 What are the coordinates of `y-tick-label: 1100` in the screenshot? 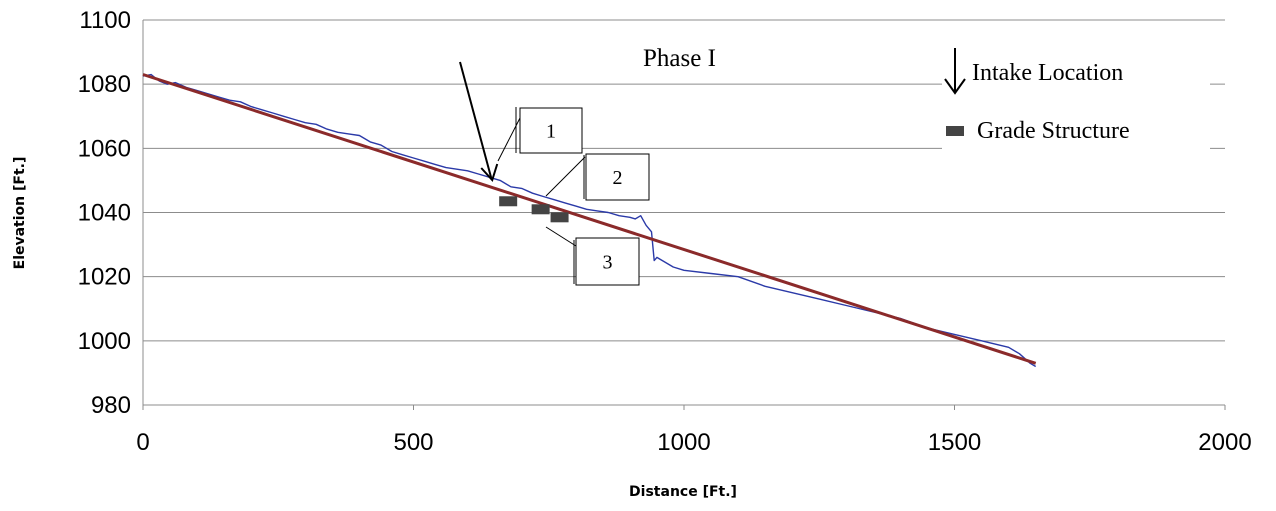 It's located at (105, 20).